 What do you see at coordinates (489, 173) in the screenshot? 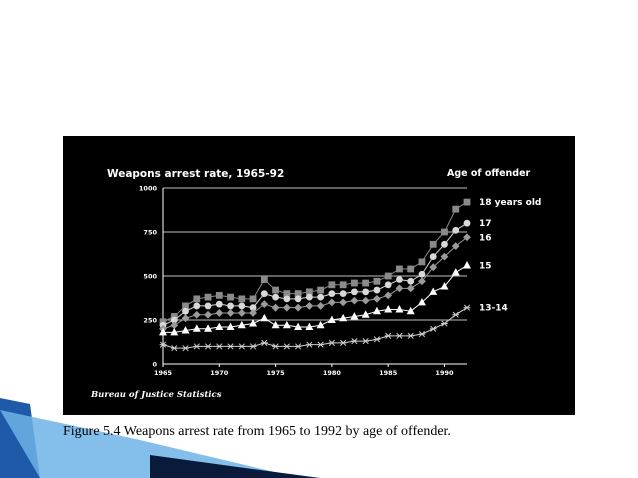
I see `legend-title: Age of offender` at bounding box center [489, 173].